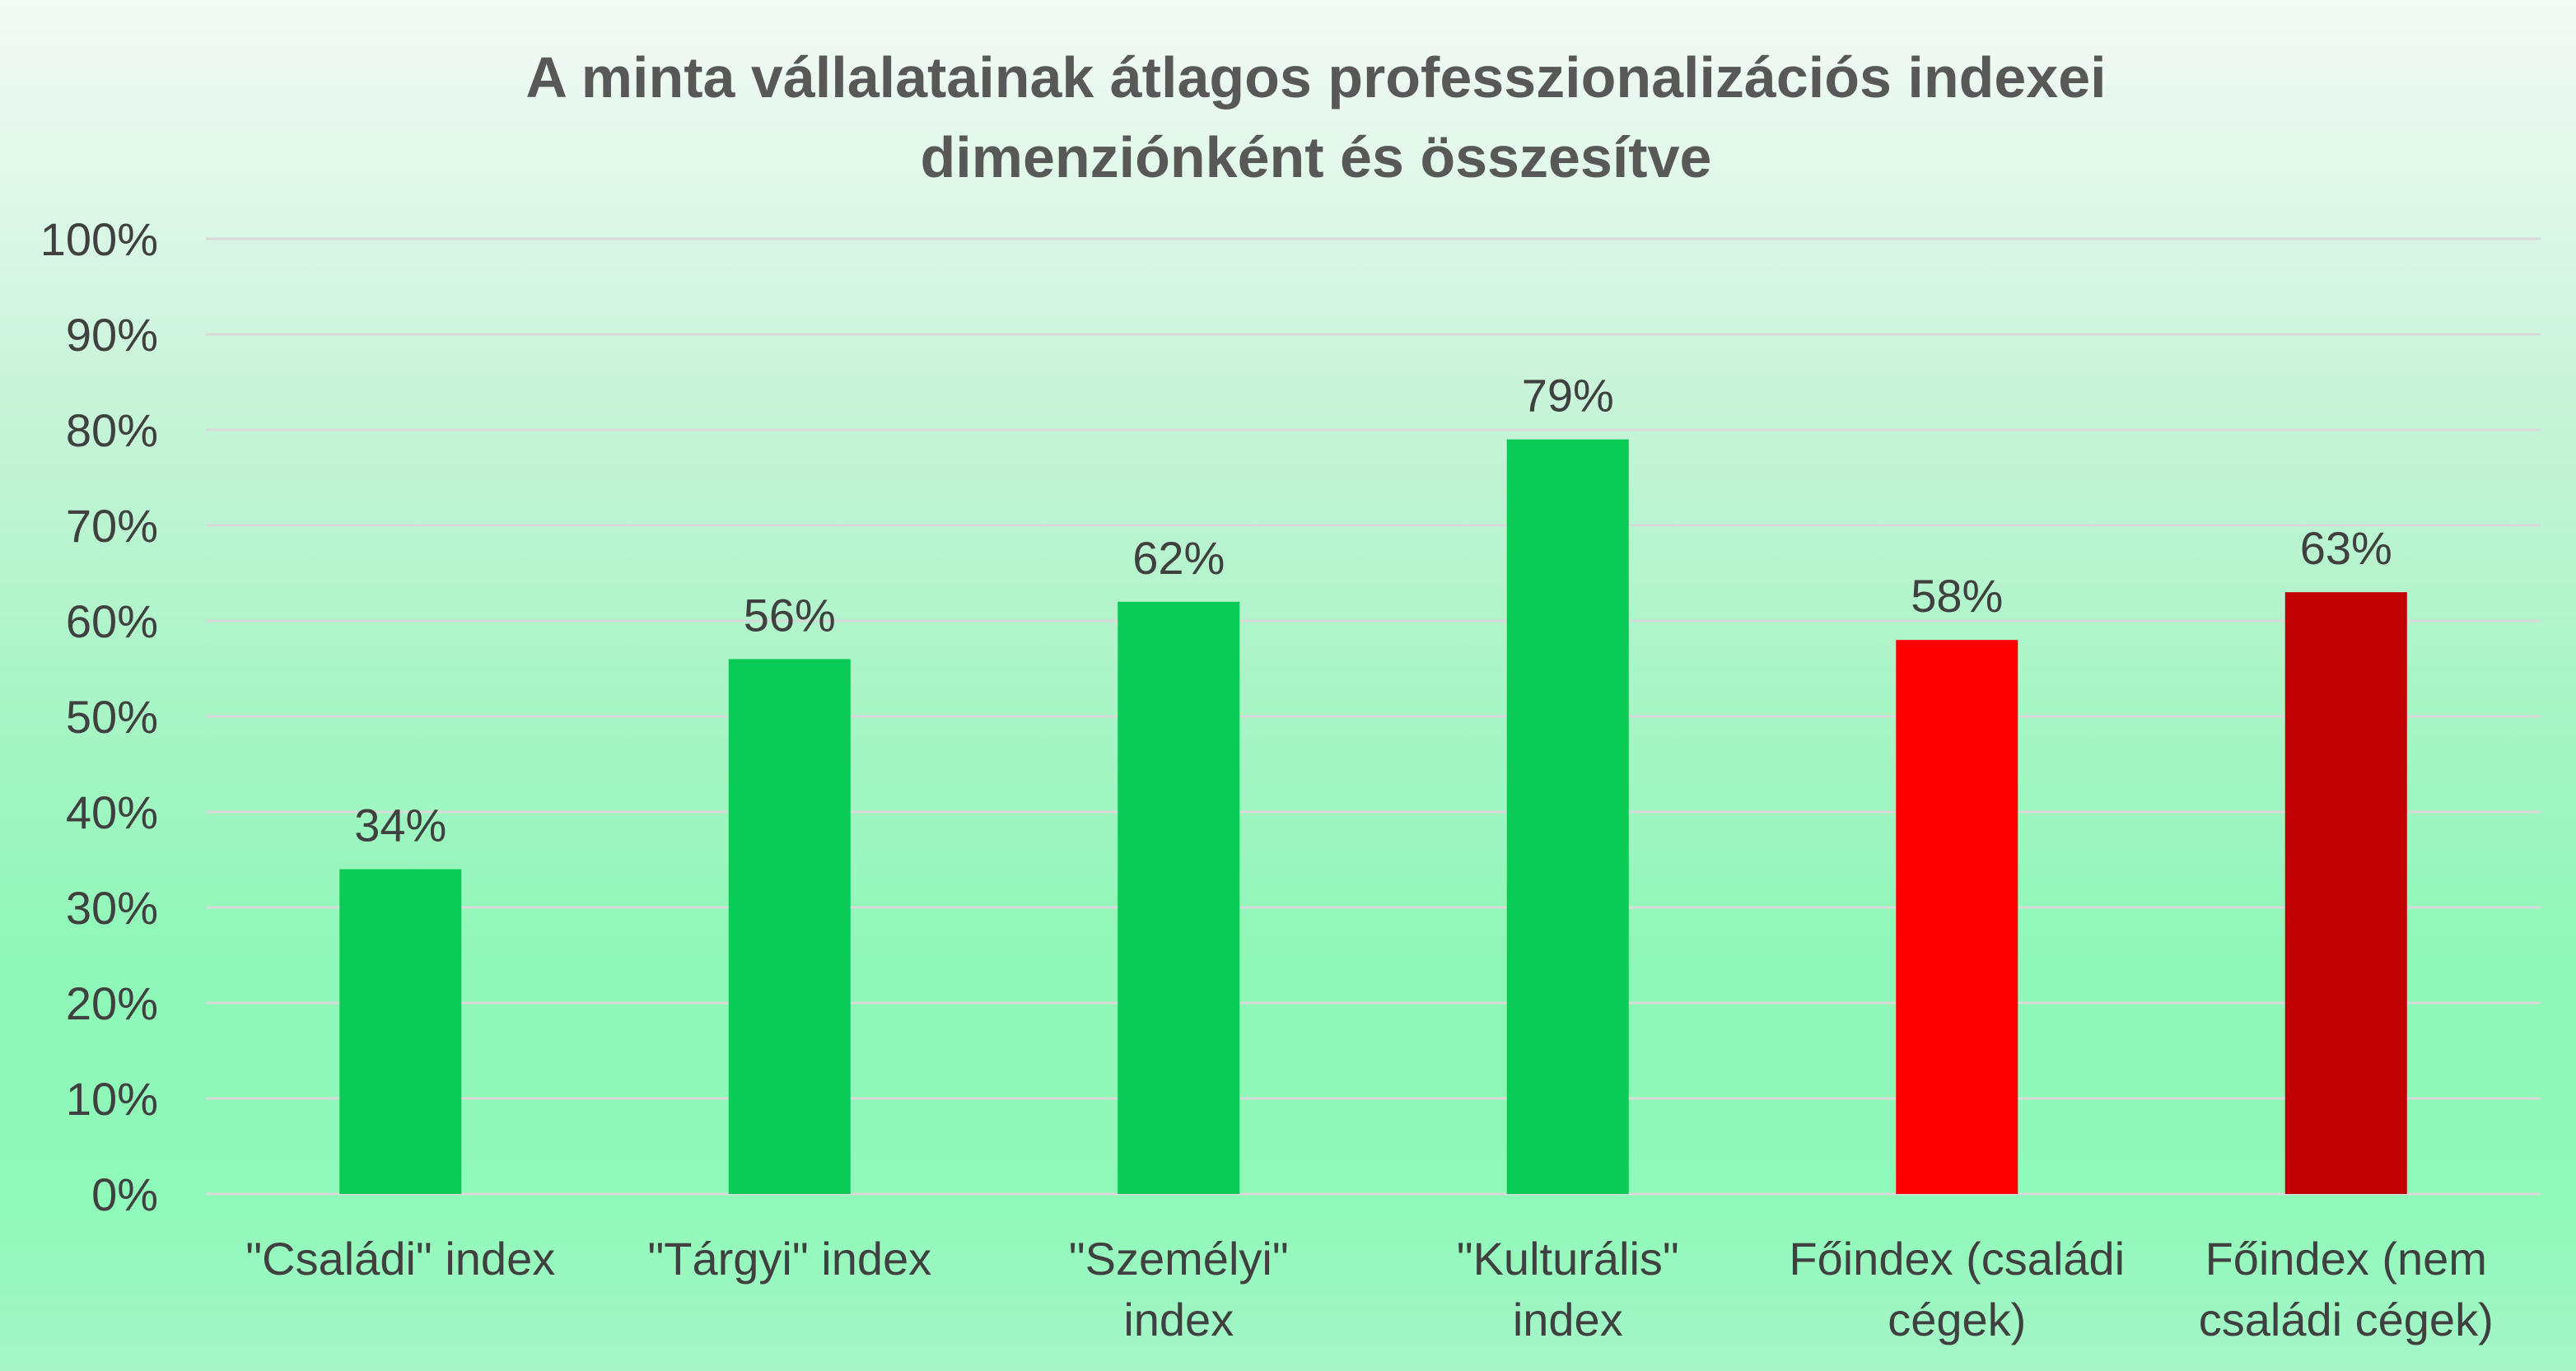  What do you see at coordinates (112, 1099) in the screenshot?
I see `y-tick-label: 10%` at bounding box center [112, 1099].